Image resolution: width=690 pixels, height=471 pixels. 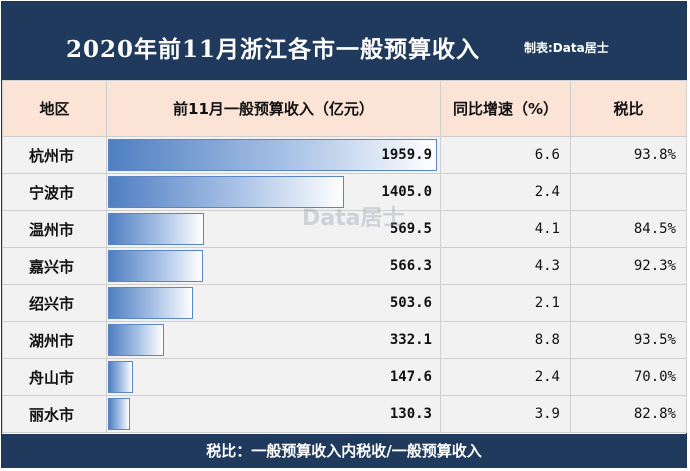 I want to click on tax-ratio-cell: 93.5%, so click(x=628, y=340).